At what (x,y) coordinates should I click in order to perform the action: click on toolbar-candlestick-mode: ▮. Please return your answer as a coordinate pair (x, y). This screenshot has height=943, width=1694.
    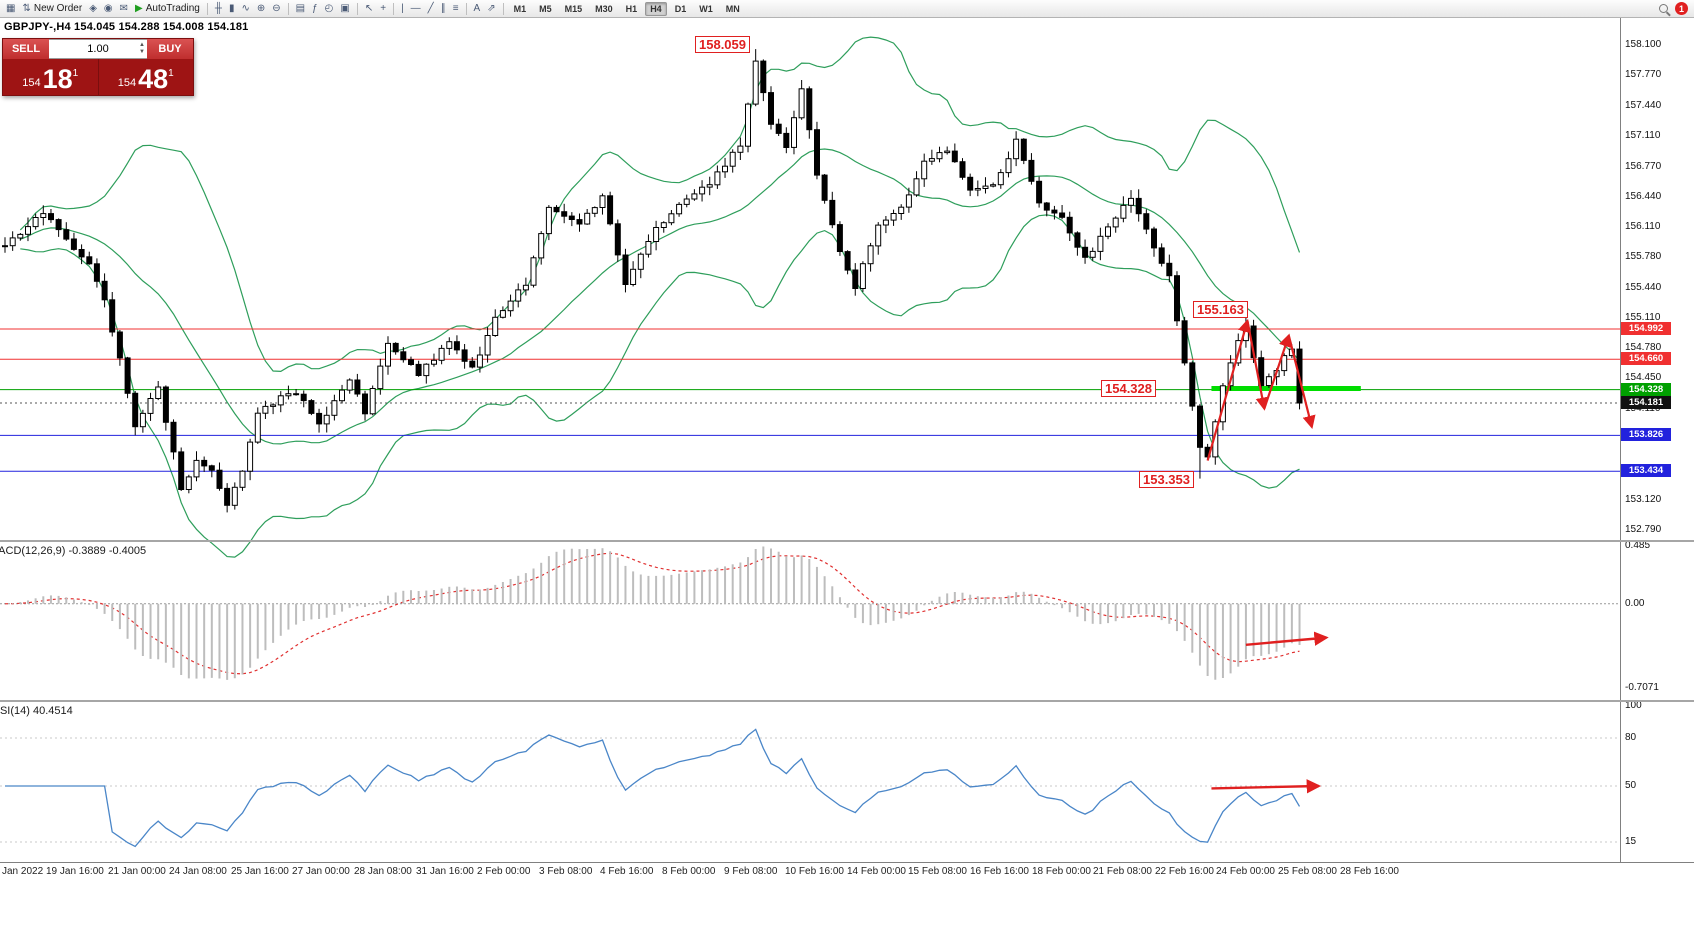
    Looking at the image, I should click on (232, 9).